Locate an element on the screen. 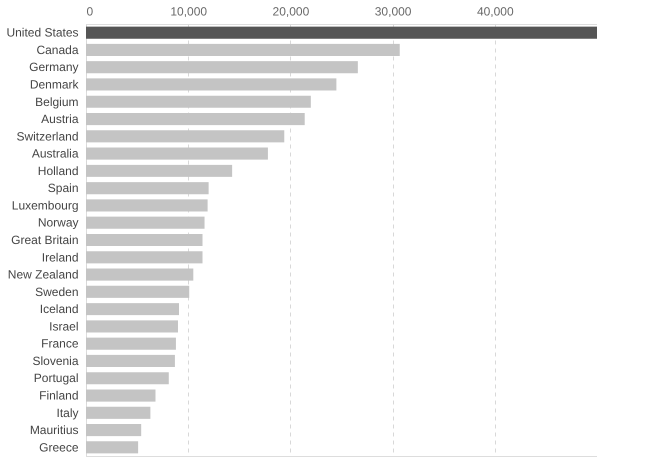 The image size is (649, 472). x-tick-label: 20,000 is located at coordinates (291, 11).